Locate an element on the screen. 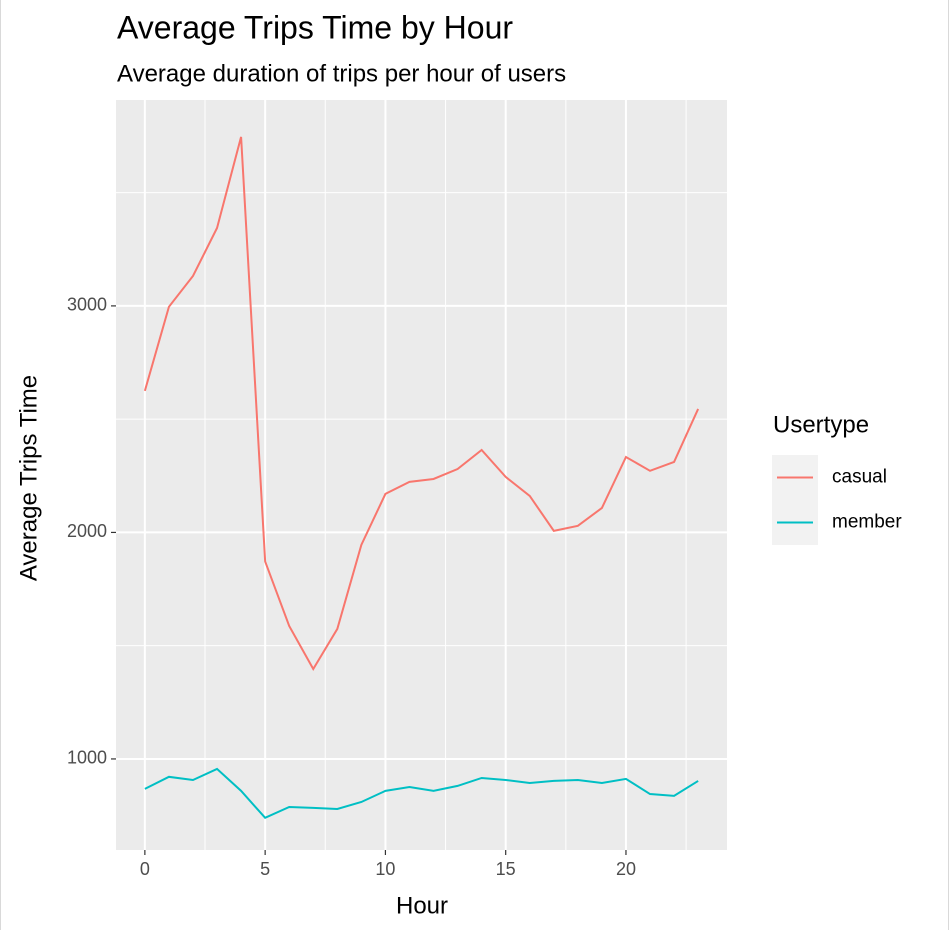 This screenshot has height=930, width=950. y-axis-title: Average Trips Time is located at coordinates (28, 478).